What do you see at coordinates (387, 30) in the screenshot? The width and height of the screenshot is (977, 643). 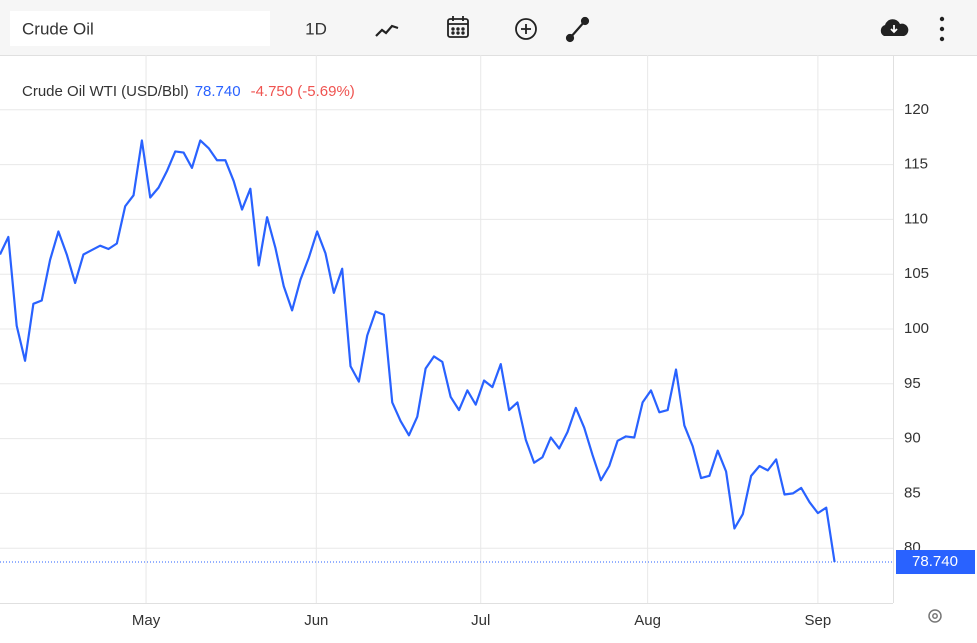 I see `line-type-icon` at bounding box center [387, 30].